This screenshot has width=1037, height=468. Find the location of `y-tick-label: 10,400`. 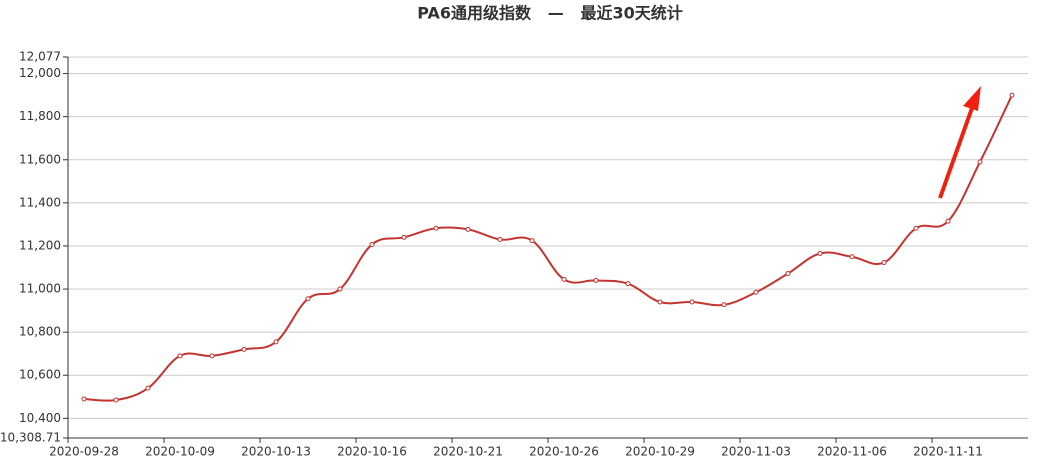

y-tick-label: 10,400 is located at coordinates (40, 418).